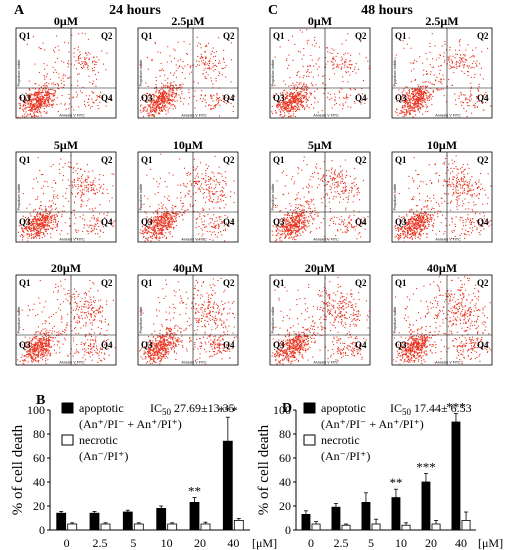  What do you see at coordinates (395, 482) in the screenshot?
I see `significance-marker: **` at bounding box center [395, 482].